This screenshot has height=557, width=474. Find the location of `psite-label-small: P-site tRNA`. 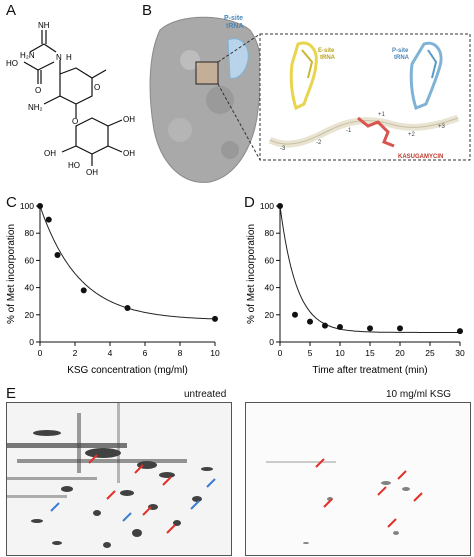

psite-label-small: P-site tRNA is located at coordinates (234, 22).